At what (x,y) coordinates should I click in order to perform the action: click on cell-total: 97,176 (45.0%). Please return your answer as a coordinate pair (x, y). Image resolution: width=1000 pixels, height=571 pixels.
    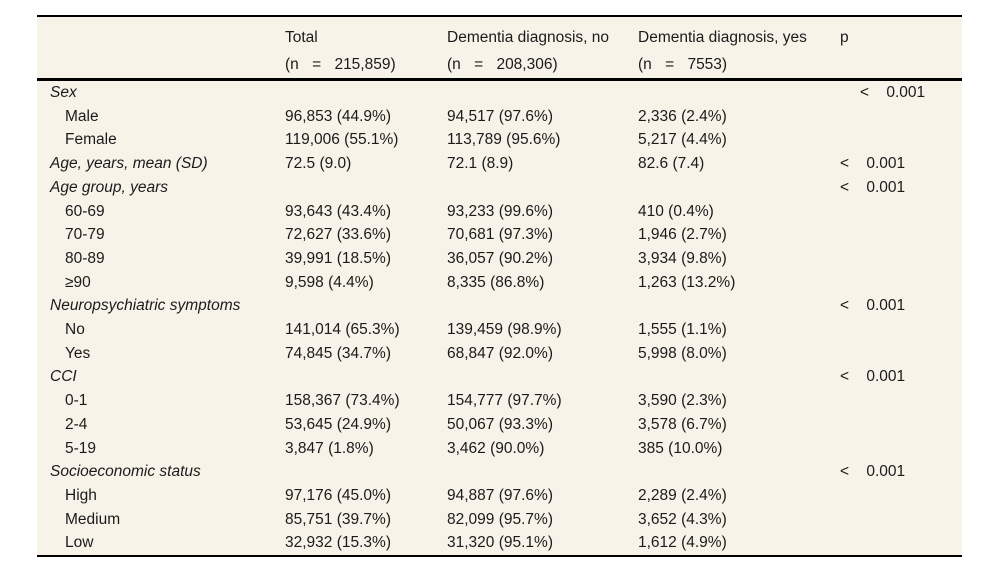
    Looking at the image, I should click on (338, 495).